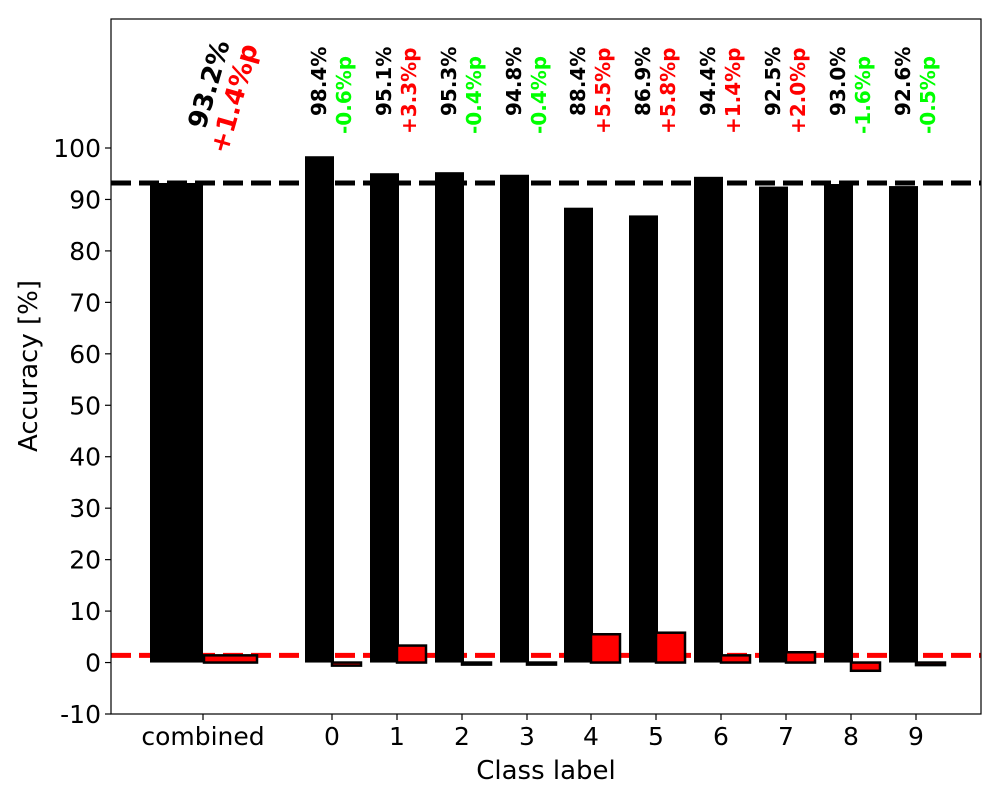 The height and width of the screenshot is (800, 1000). What do you see at coordinates (409, 90) in the screenshot?
I see `difference-value-label: +3.3%p` at bounding box center [409, 90].